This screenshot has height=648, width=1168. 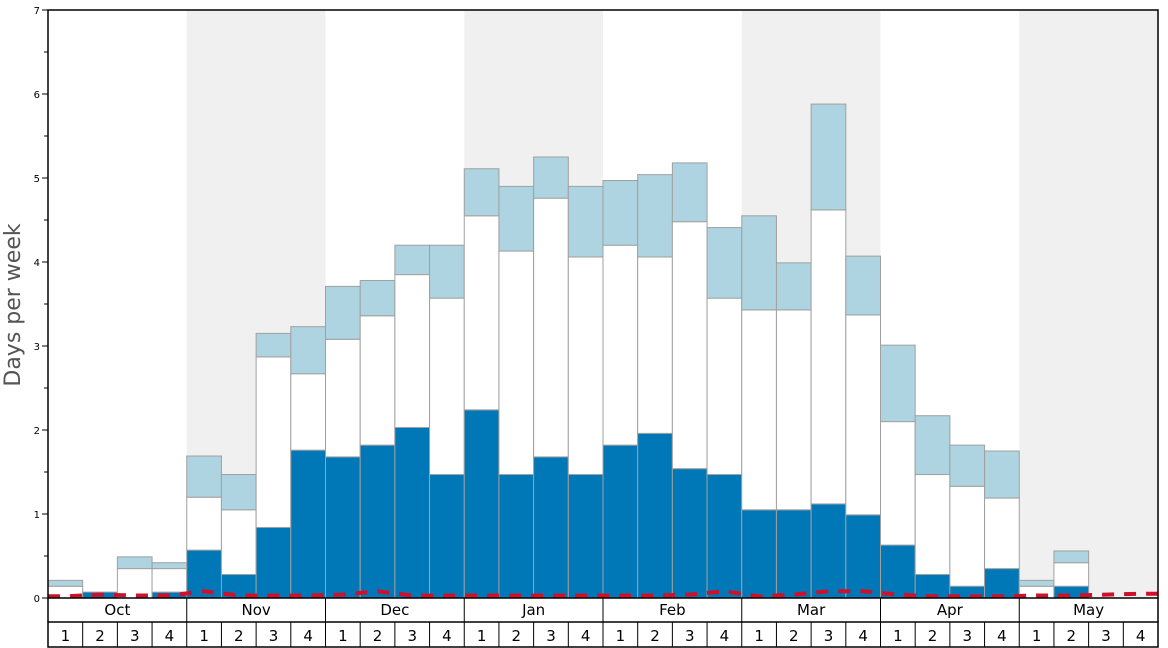 What do you see at coordinates (117, 610) in the screenshot?
I see `month-label-oct: Oct` at bounding box center [117, 610].